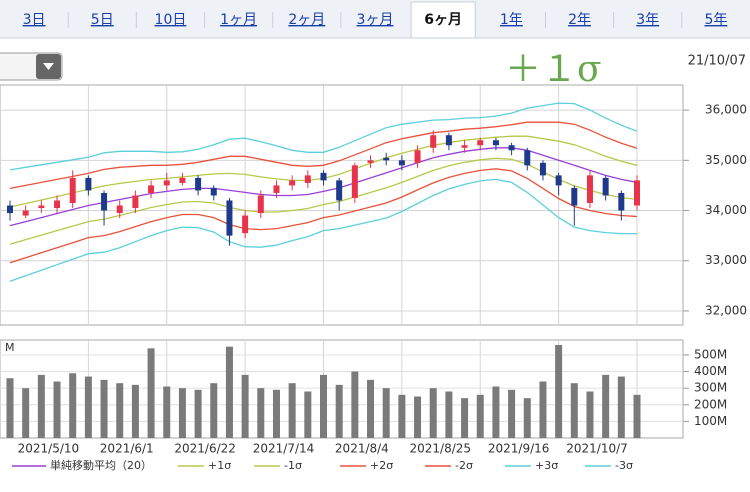 Image resolution: width=750 pixels, height=492 pixels. I want to click on tab: 2年, so click(579, 20).